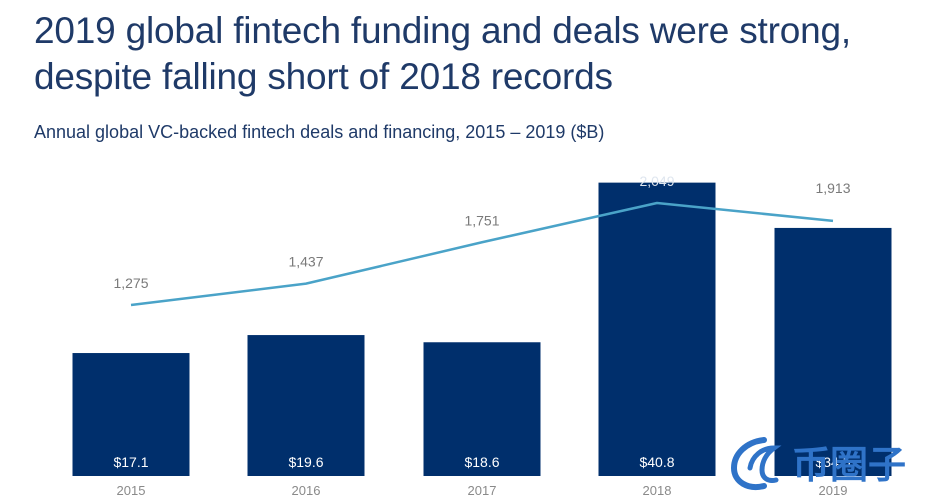 Image resolution: width=939 pixels, height=499 pixels. Describe the element at coordinates (306, 405) in the screenshot. I see `bar-2016` at that location.